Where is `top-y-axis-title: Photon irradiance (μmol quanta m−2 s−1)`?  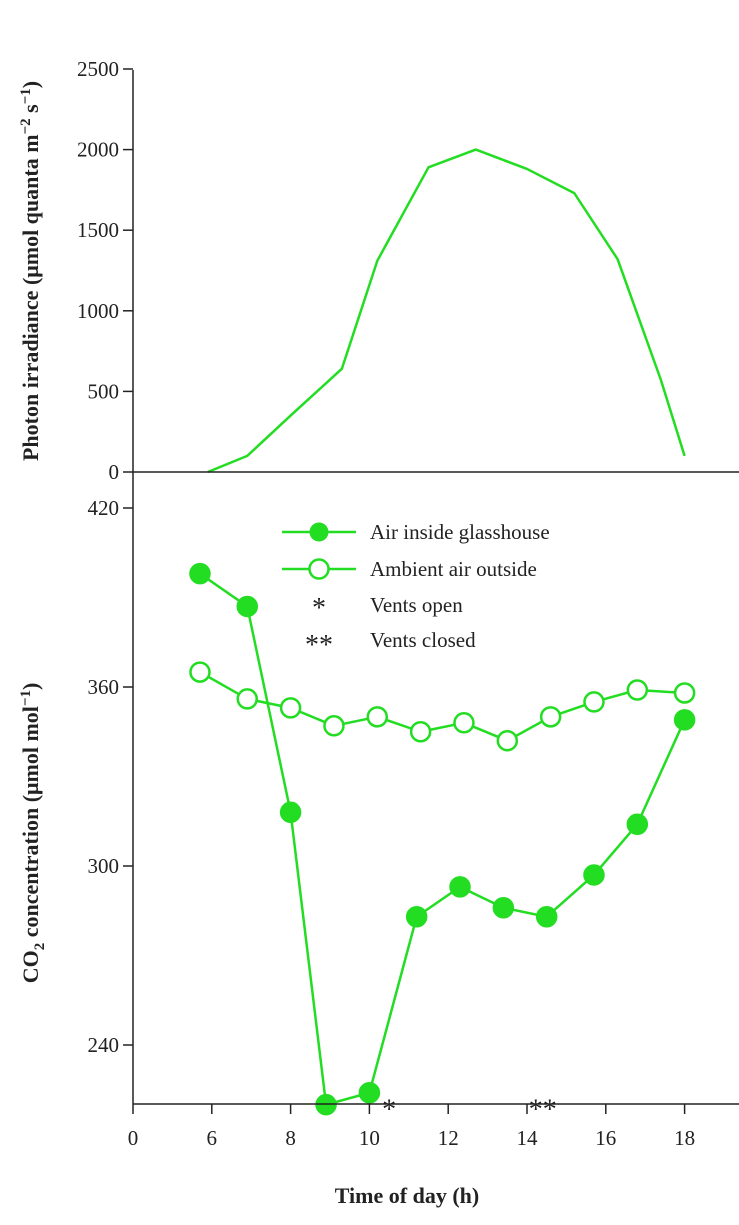
top-y-axis-title: Photon irradiance (μmol quanta m−2 s−1) is located at coordinates (30, 271).